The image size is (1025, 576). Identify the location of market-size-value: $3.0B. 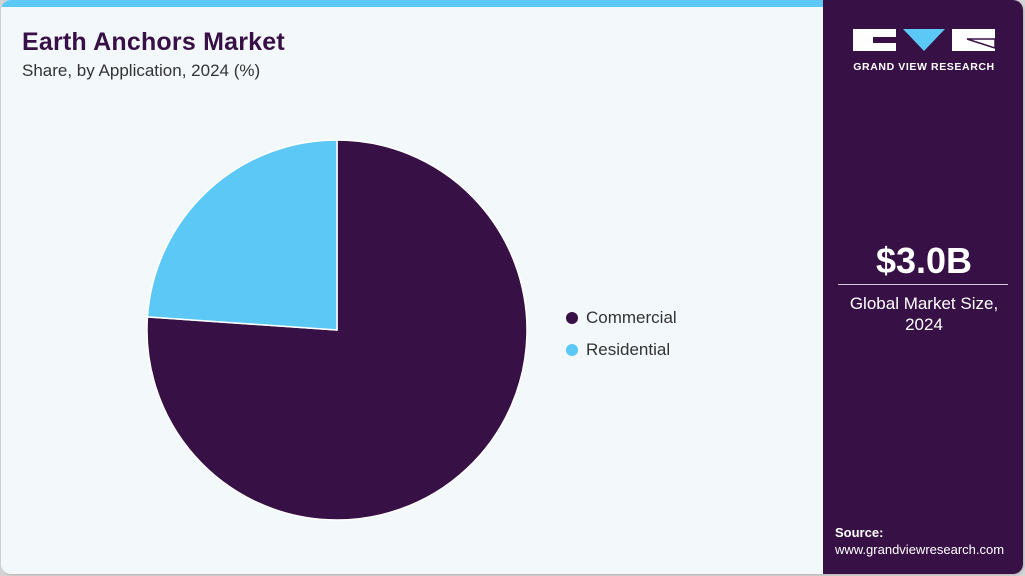
(924, 260).